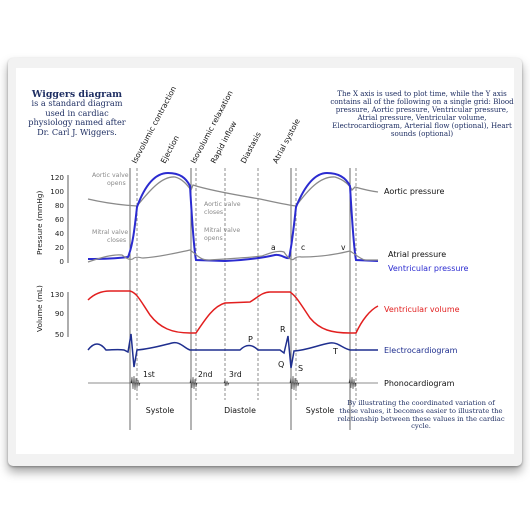  What do you see at coordinates (419, 383) in the screenshot?
I see `phonocardiogram-label: Phonocardiogram` at bounding box center [419, 383].